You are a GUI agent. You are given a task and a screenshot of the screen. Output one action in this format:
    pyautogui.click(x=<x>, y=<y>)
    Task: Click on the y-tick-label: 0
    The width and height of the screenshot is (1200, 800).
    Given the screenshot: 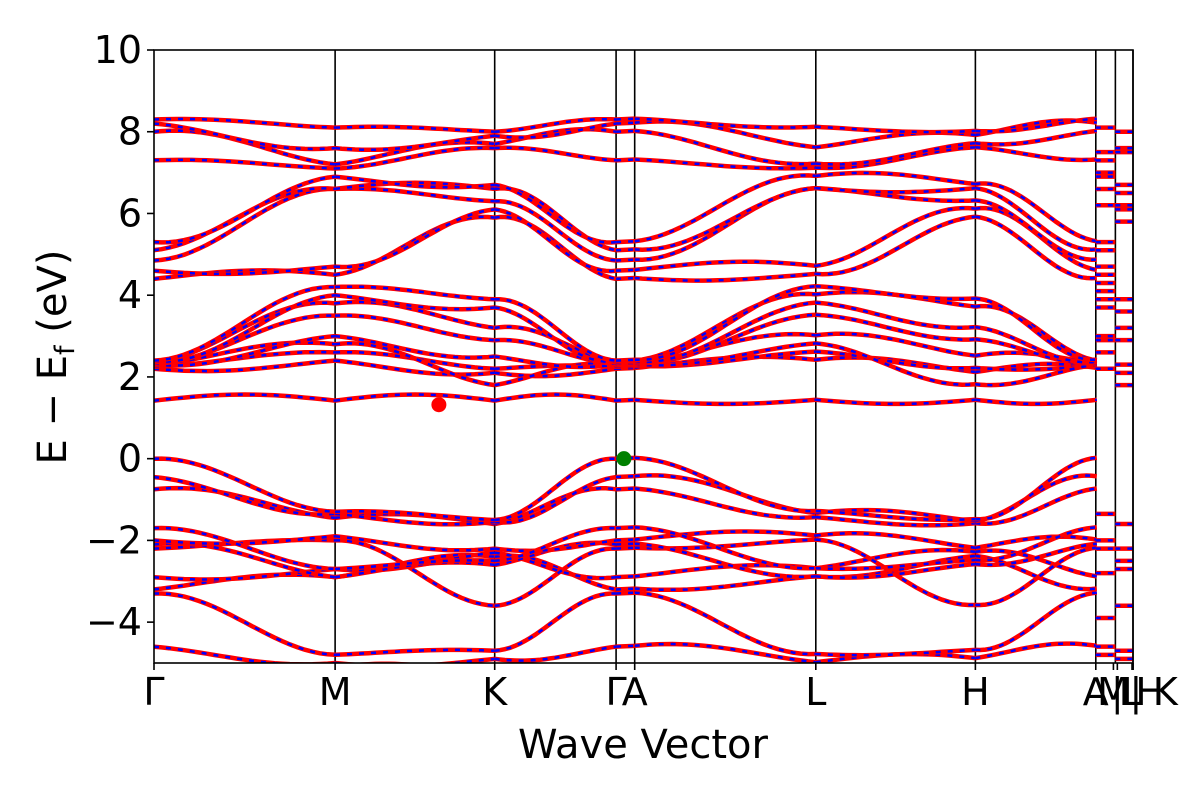 What is the action you would take?
    pyautogui.click(x=130, y=459)
    